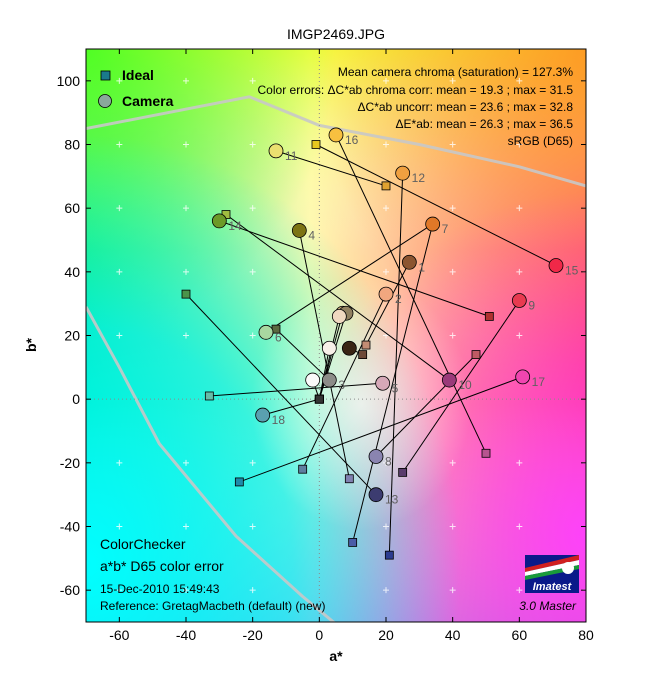  I want to click on legend-ideal-label: Ideal, so click(138, 75).